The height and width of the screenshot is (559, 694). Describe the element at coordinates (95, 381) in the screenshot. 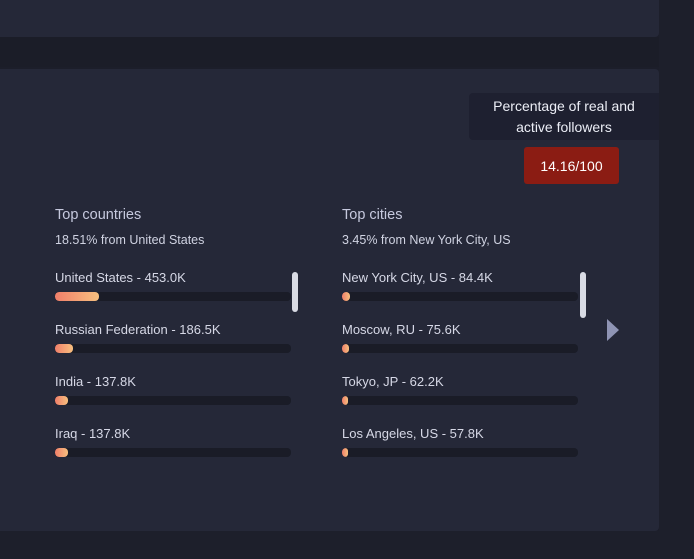

I see `country-label: India - 137.8K` at that location.